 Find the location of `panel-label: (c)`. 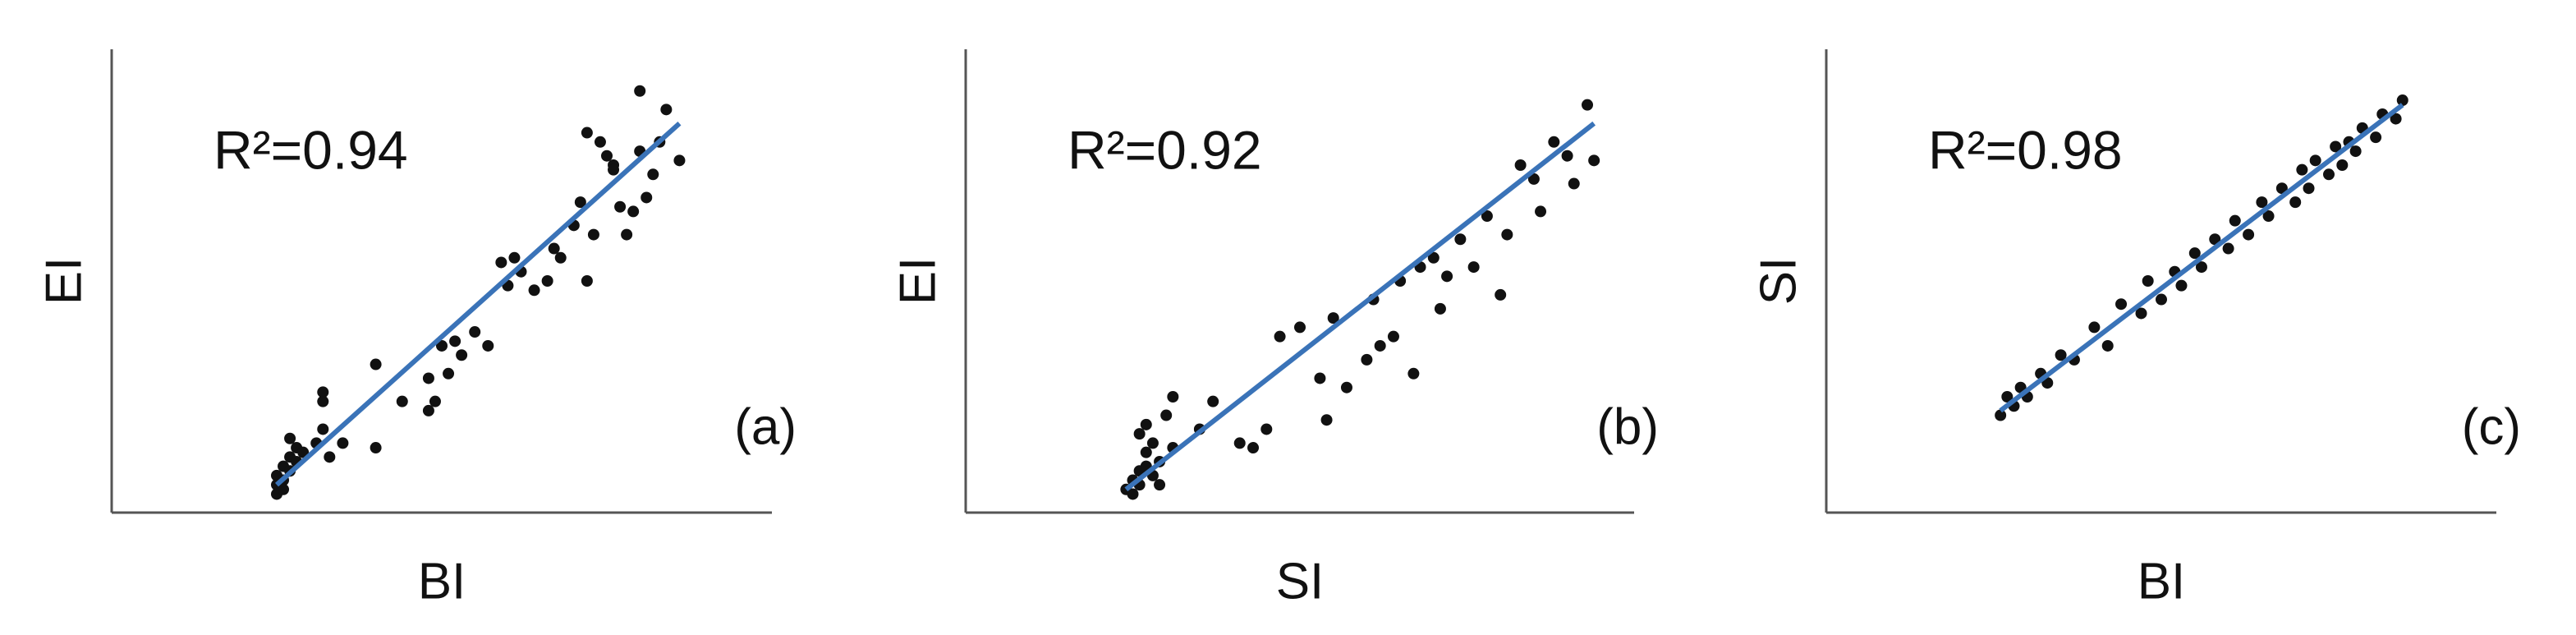

panel-label: (c) is located at coordinates (2491, 426).